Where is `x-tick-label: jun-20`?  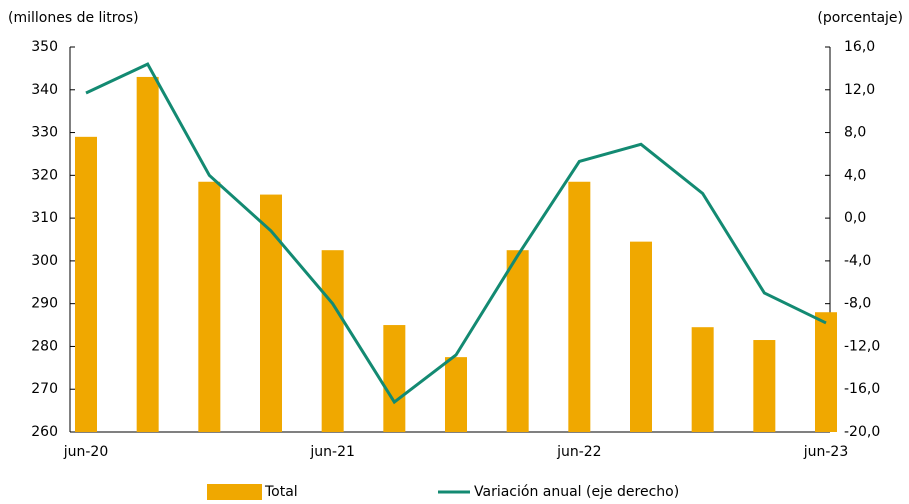 x-tick-label: jun-20 is located at coordinates (86, 452).